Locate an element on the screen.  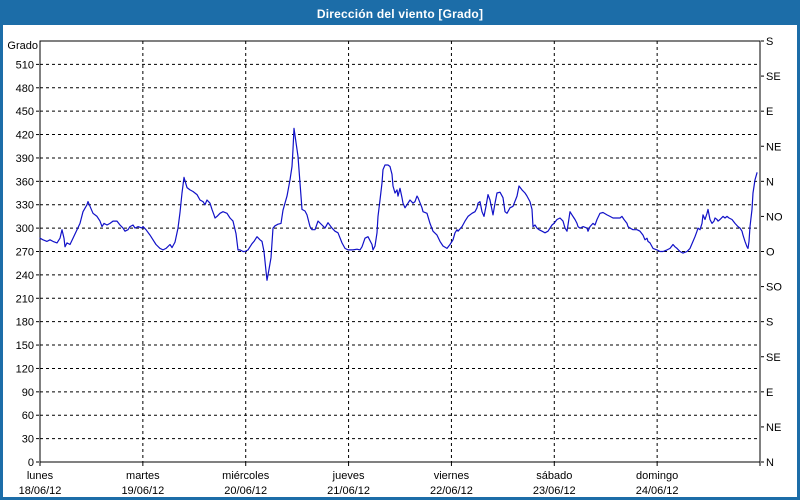
y-tick-label: 450 is located at coordinates (25, 112).